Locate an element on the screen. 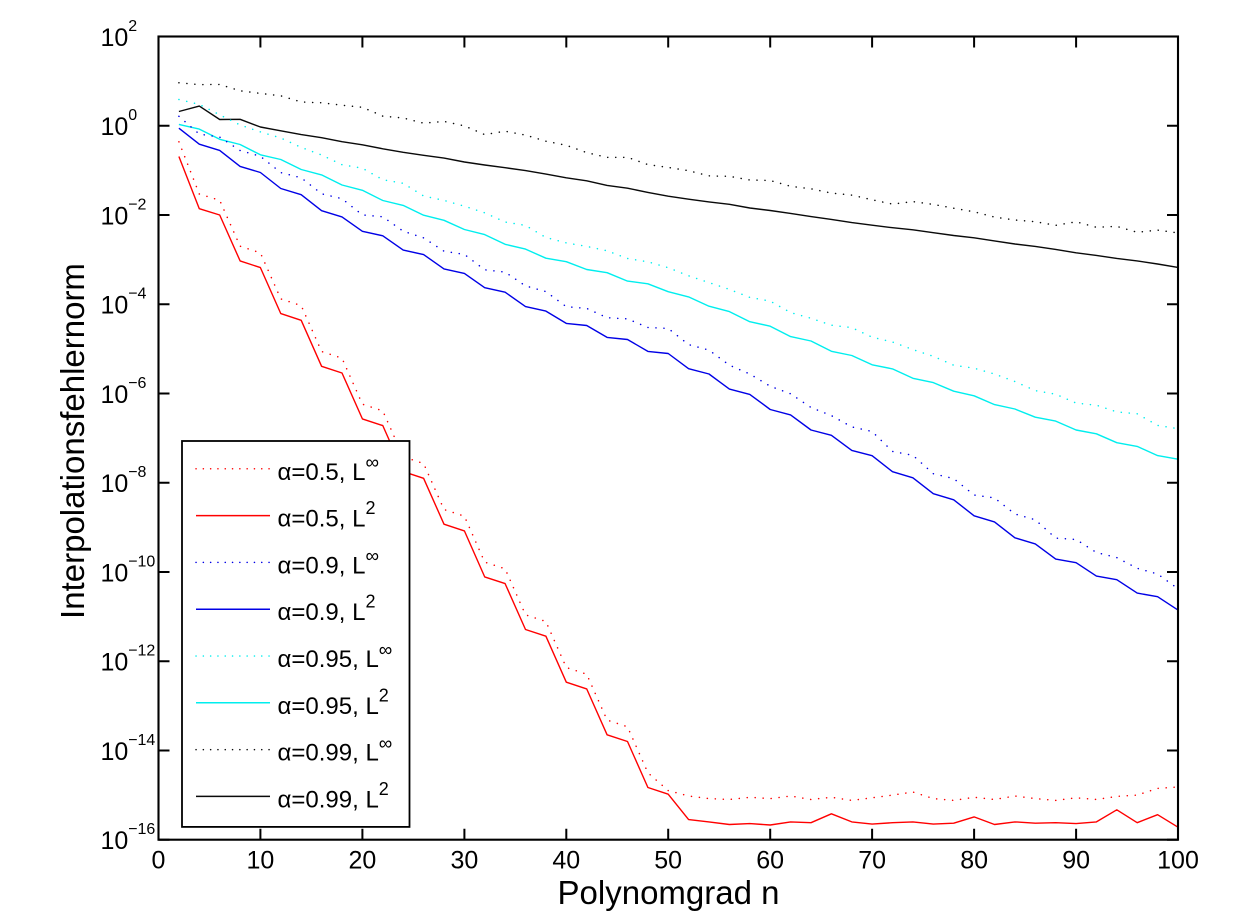 The height and width of the screenshot is (920, 1240). svg-text: −10 is located at coordinates (141, 562).